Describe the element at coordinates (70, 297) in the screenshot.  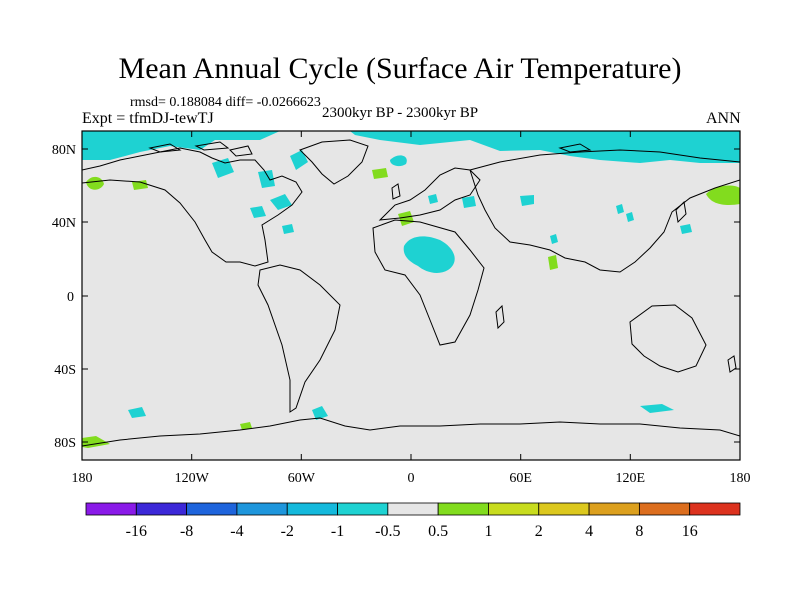
I see `y-tick-label: 0` at that location.